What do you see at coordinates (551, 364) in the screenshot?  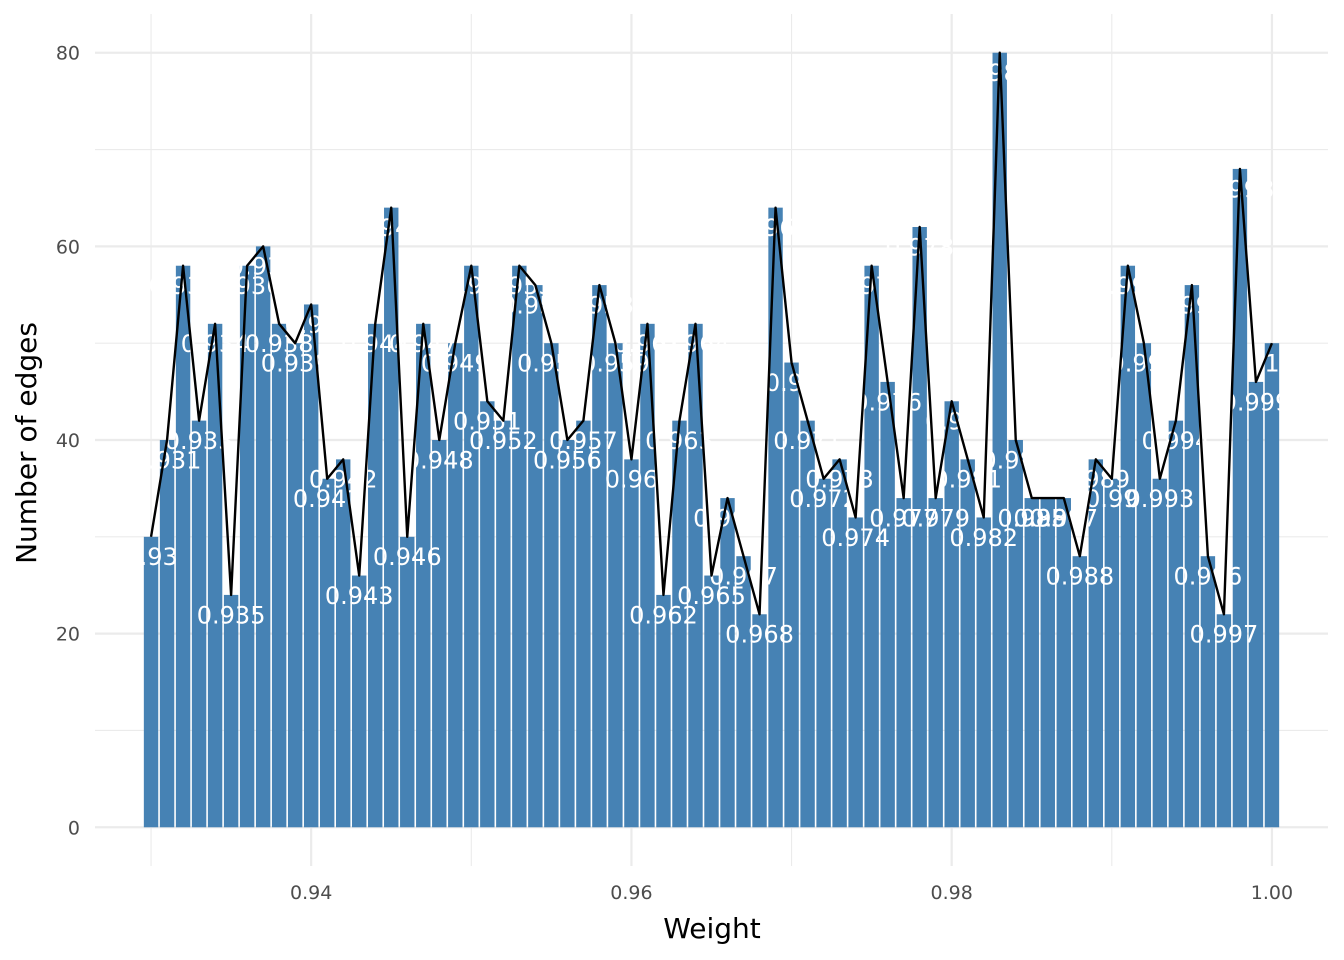 I see `bar-label: 0.955` at bounding box center [551, 364].